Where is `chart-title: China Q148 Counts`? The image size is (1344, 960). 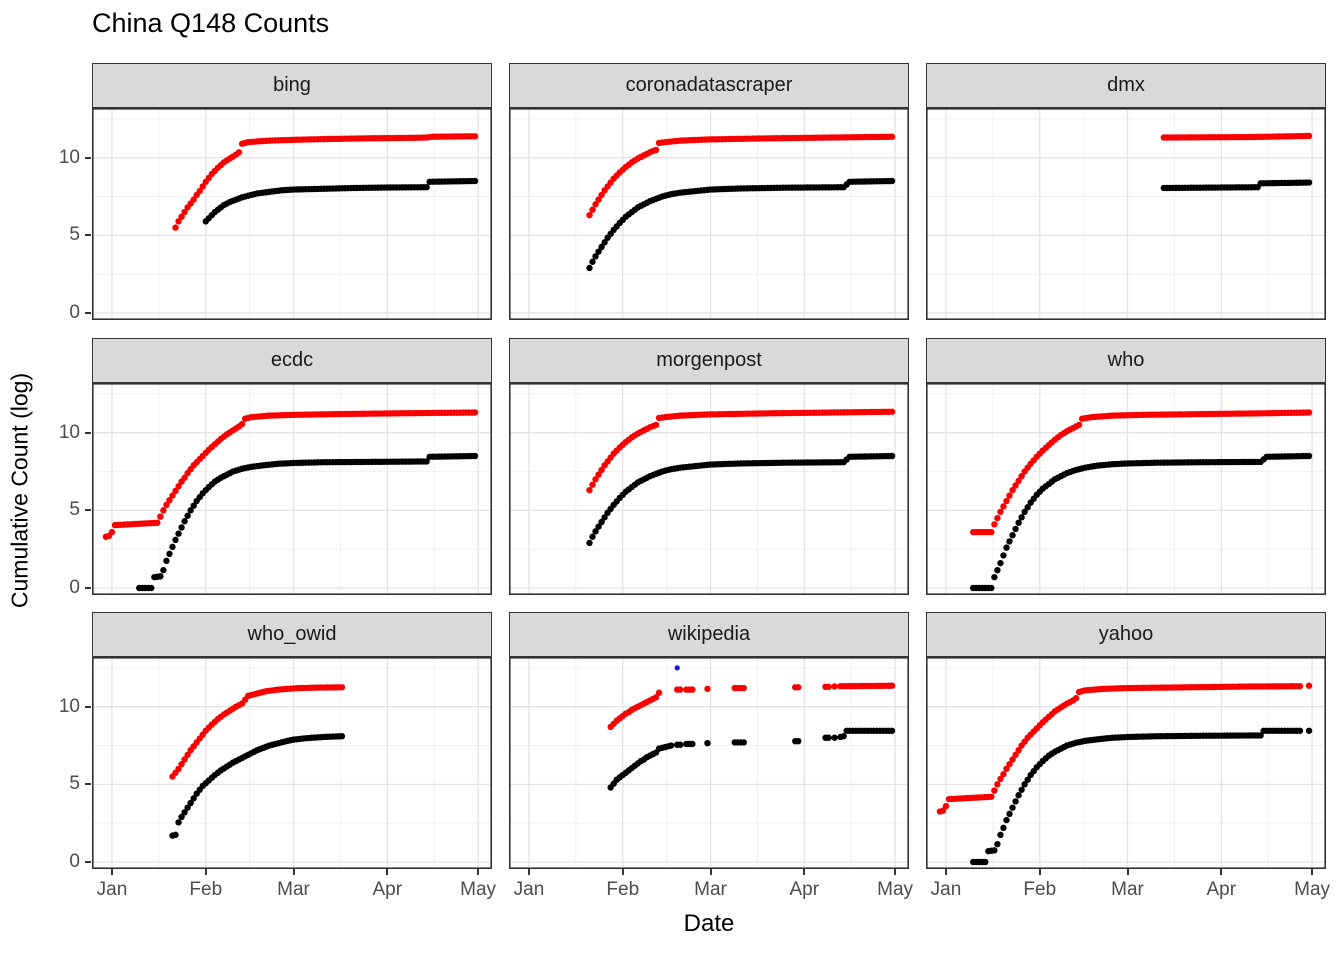 chart-title: China Q148 Counts is located at coordinates (211, 23).